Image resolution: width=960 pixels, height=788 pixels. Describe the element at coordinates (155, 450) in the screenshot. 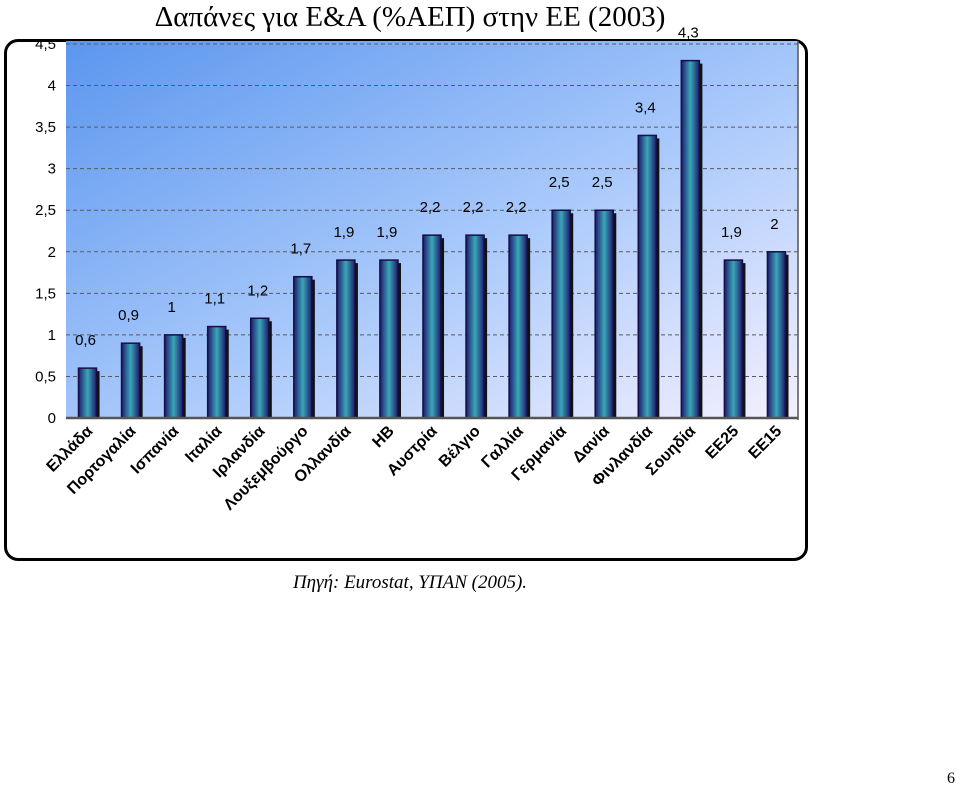

I see `x-tick-label: Ισπανία` at that location.